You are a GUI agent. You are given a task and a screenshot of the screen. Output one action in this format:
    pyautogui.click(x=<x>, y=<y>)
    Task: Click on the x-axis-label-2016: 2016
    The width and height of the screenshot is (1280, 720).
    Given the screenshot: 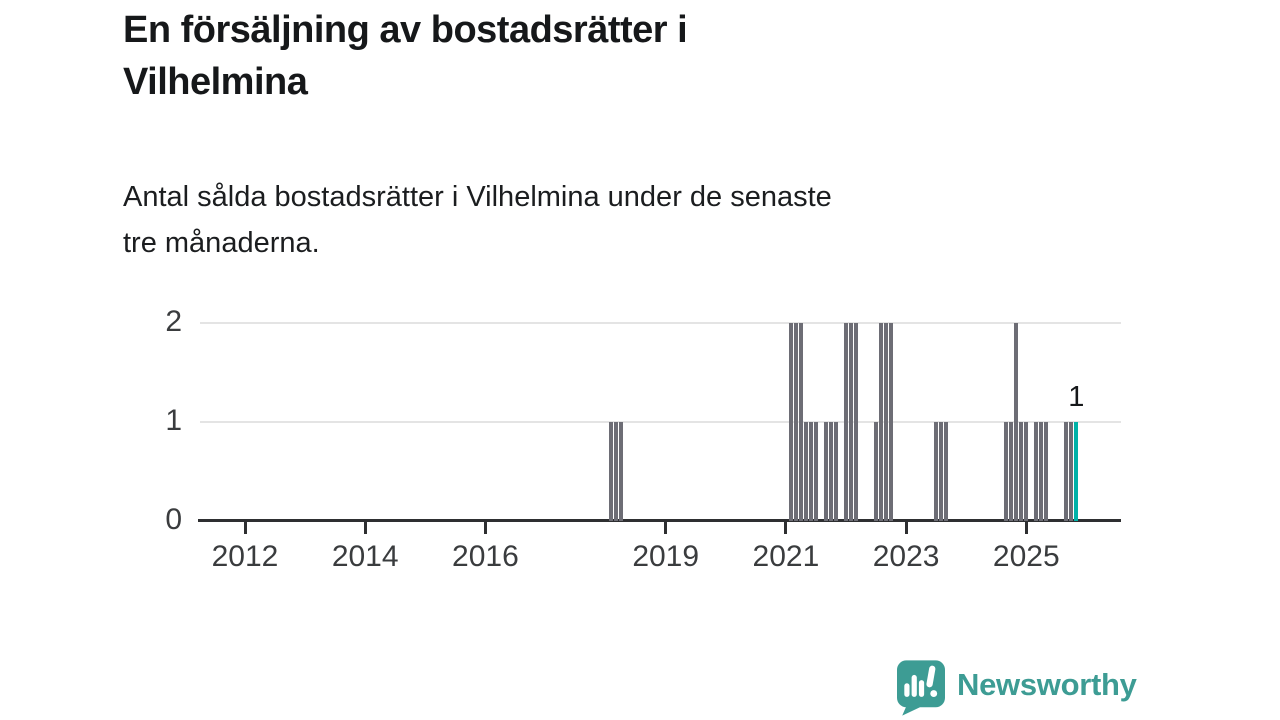 What is the action you would take?
    pyautogui.click(x=485, y=556)
    